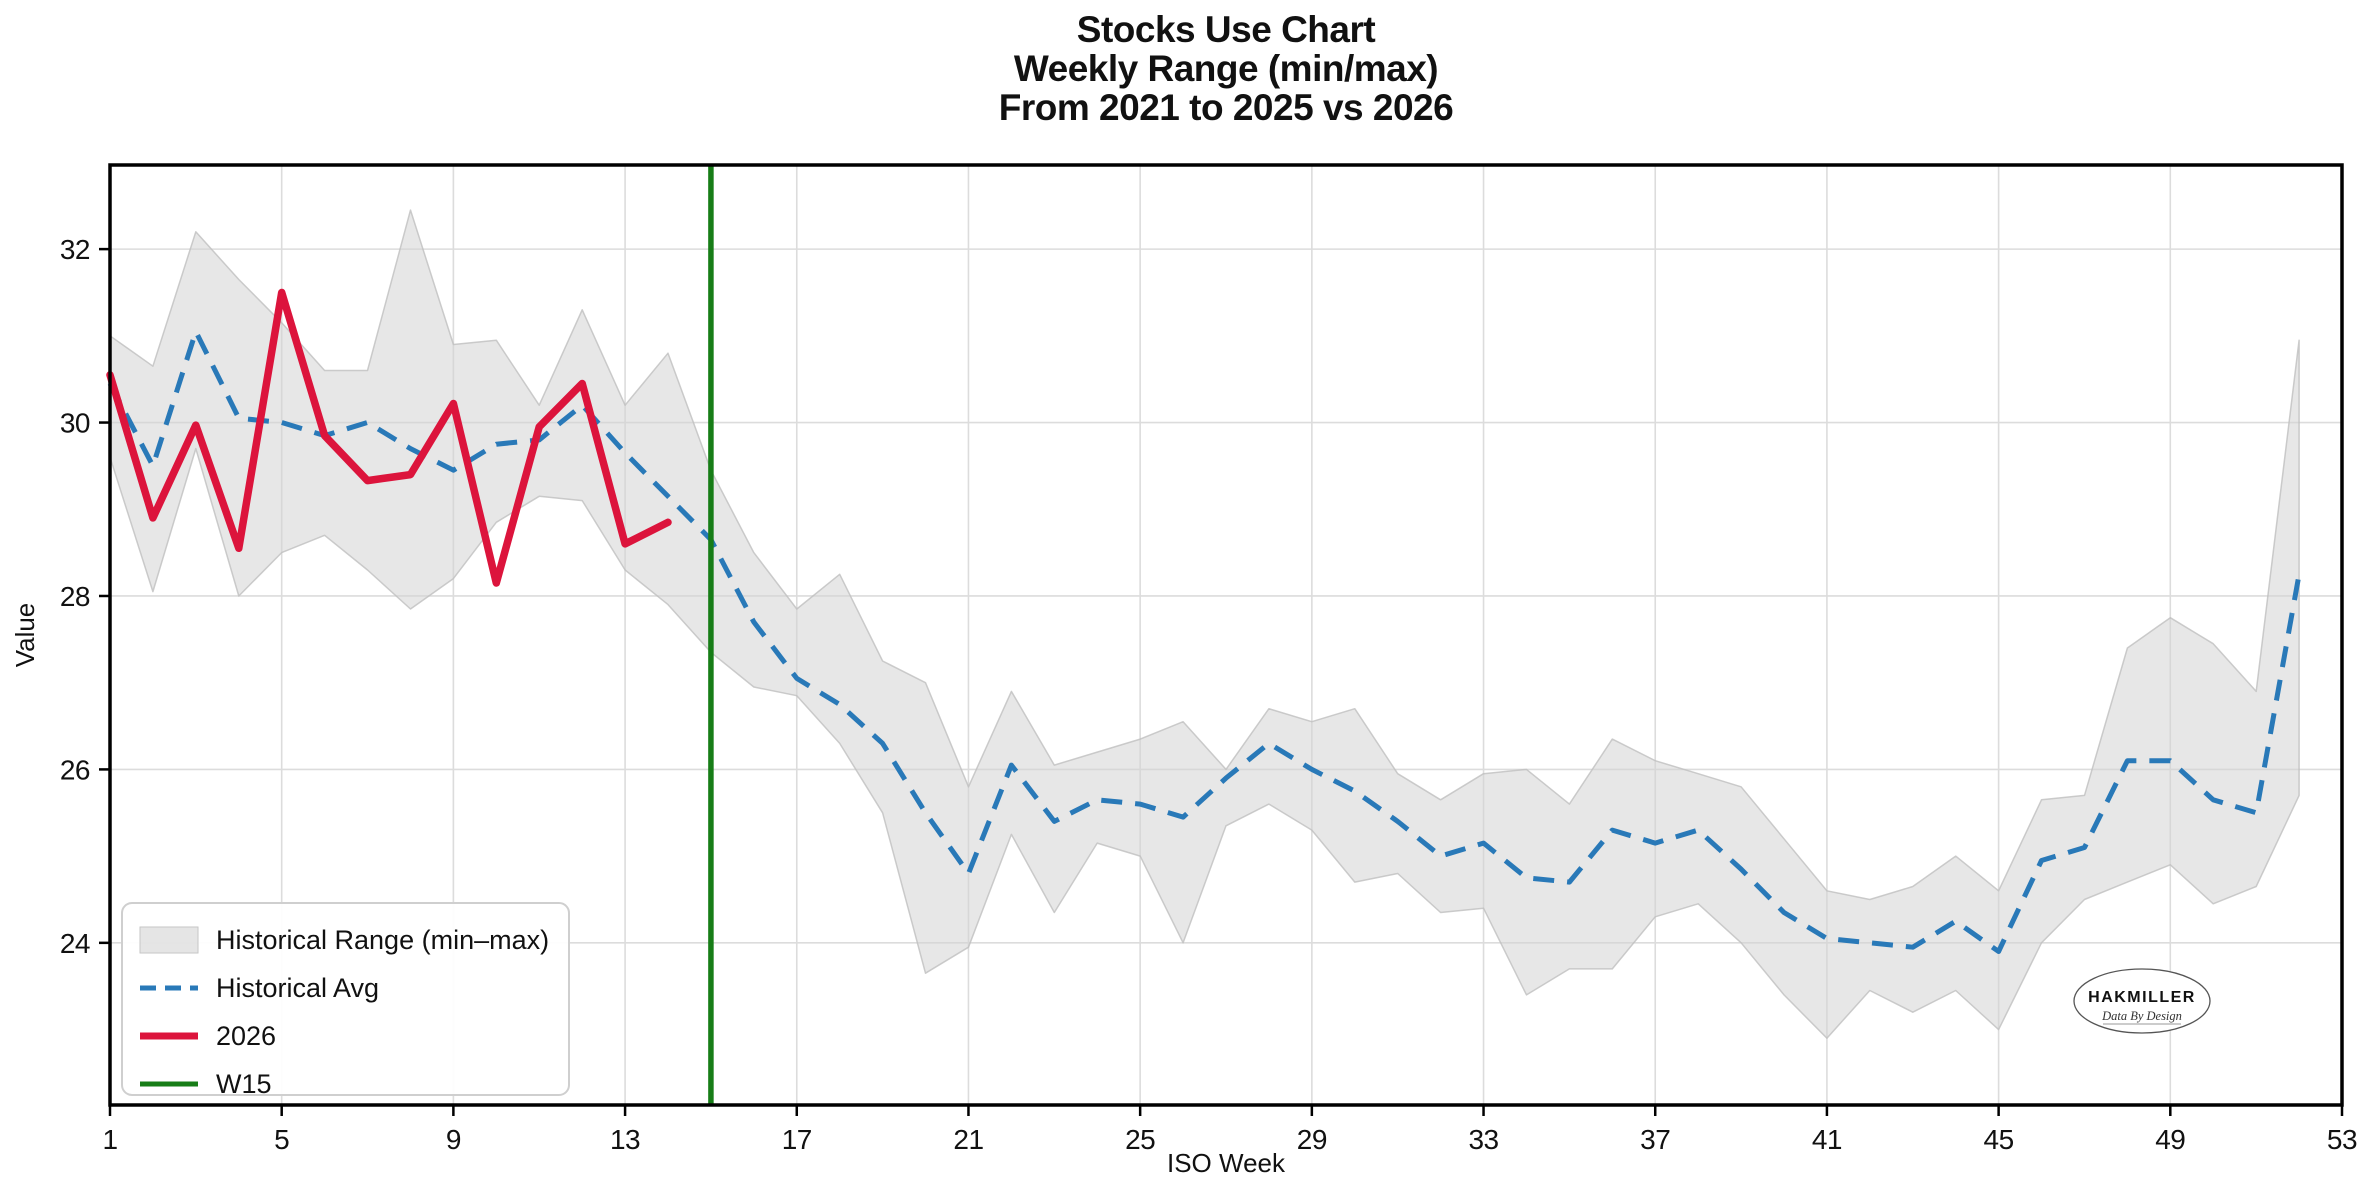 The height and width of the screenshot is (1190, 2379). I want to click on legend-label-w15: W15, so click(244, 1084).